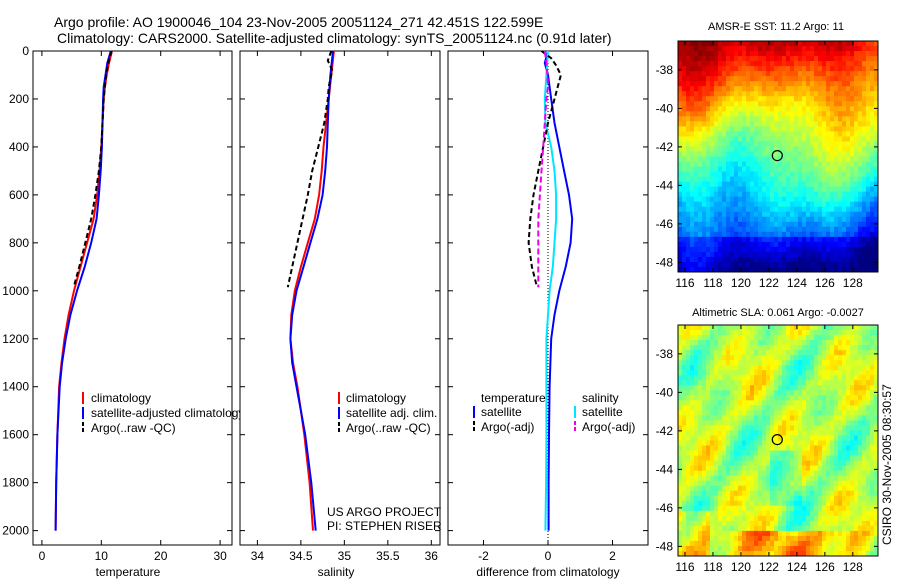 This screenshot has height=580, width=900. I want to click on sst-map-title: AMSR-E SST: 11.2 Argo: 11, so click(776, 27).